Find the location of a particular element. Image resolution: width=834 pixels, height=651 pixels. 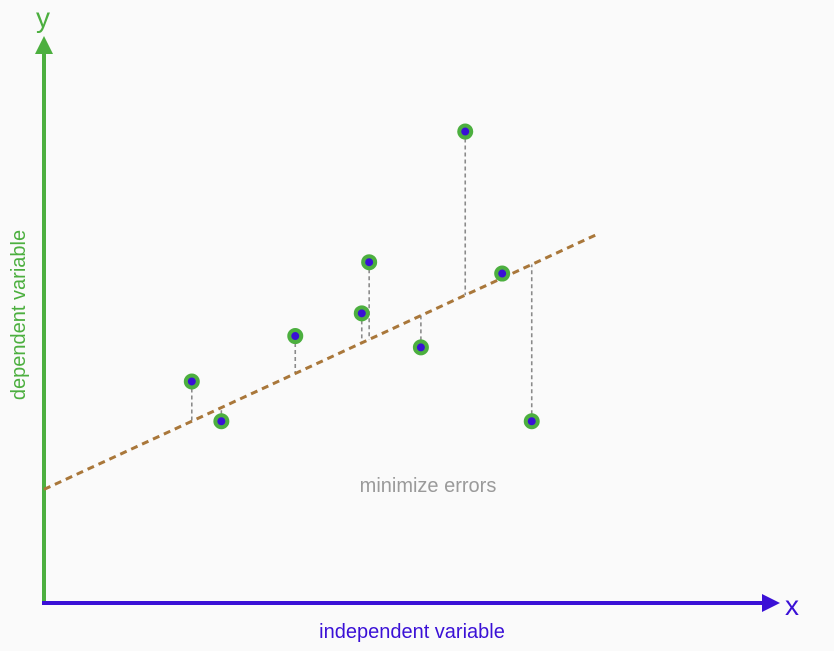

x-axis-letter: x is located at coordinates (792, 605).